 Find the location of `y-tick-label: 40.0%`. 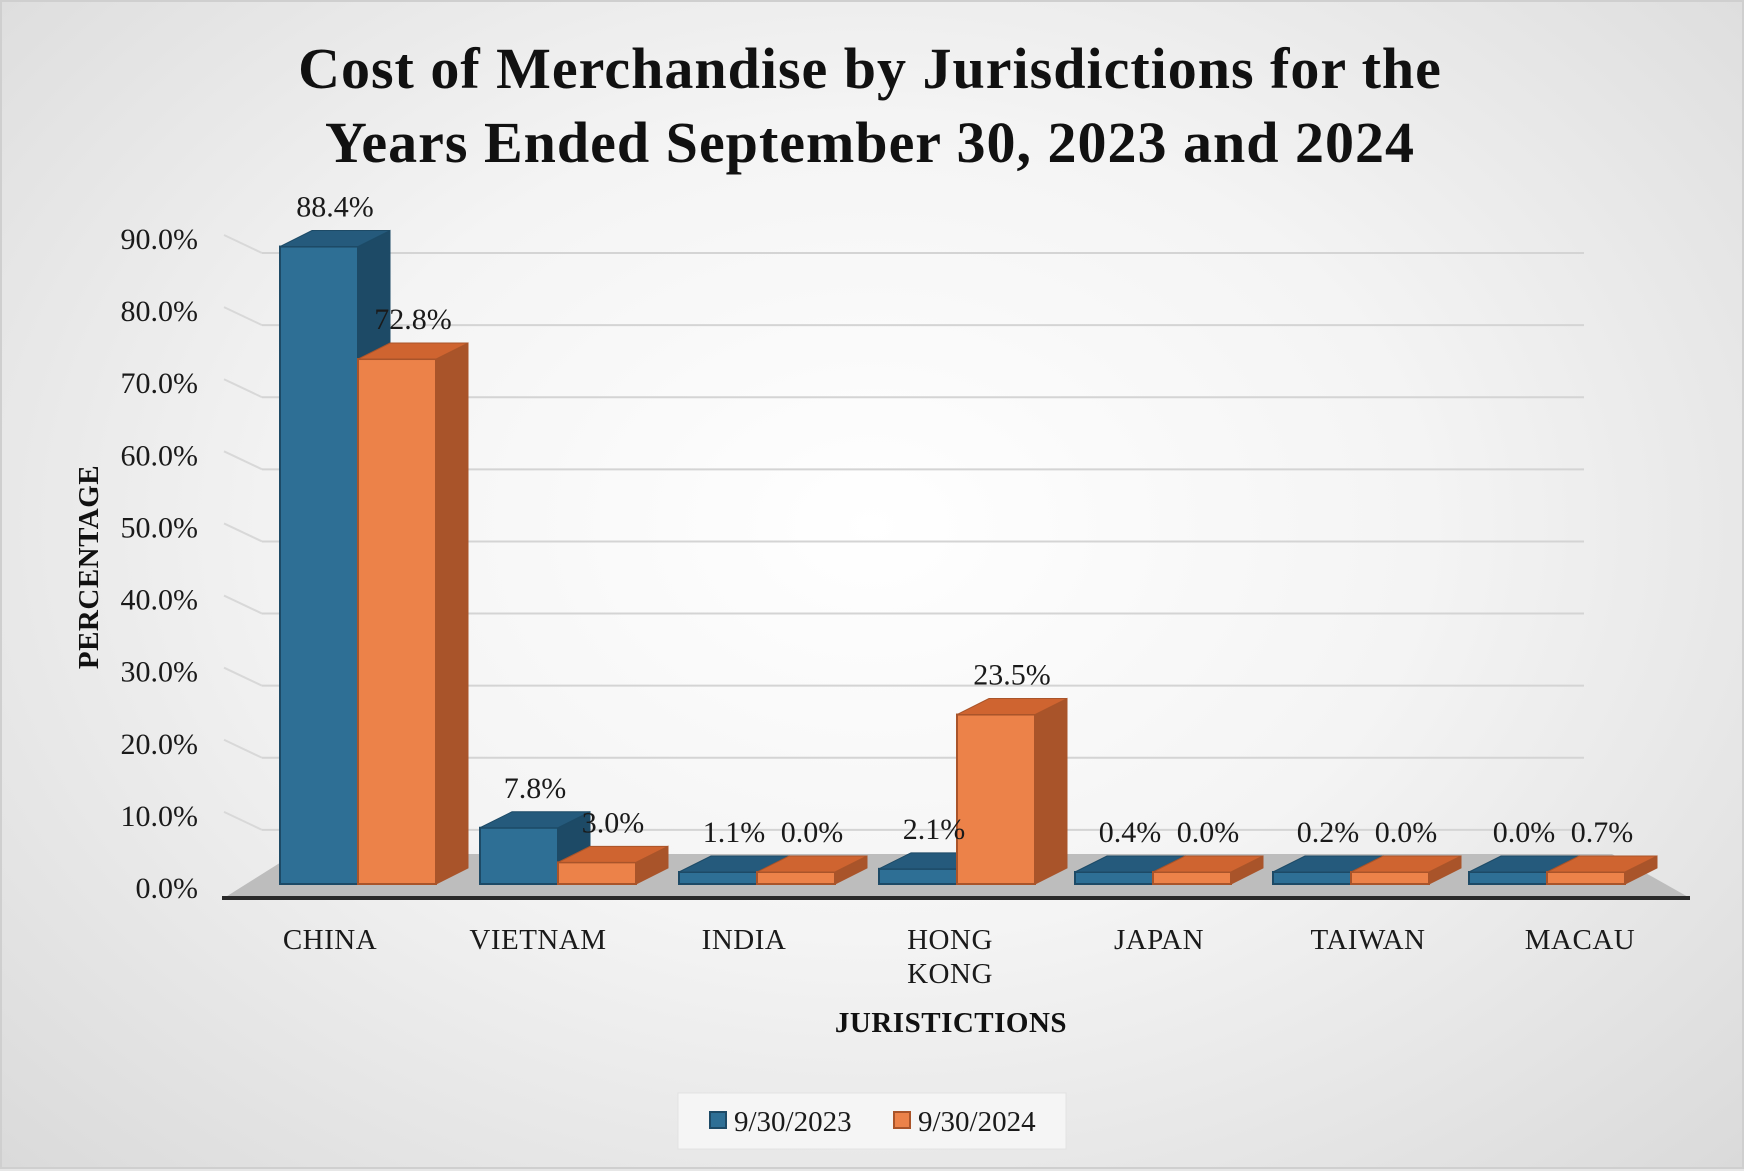

y-tick-label: 40.0% is located at coordinates (160, 600).